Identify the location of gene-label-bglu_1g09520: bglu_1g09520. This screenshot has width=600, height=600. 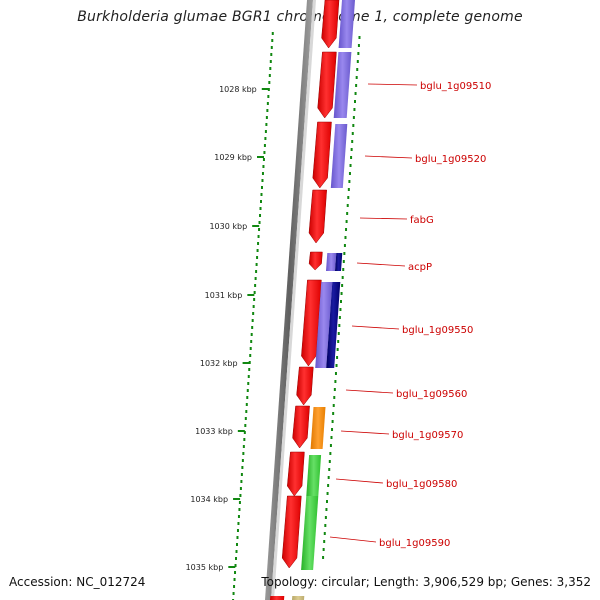
(450, 159).